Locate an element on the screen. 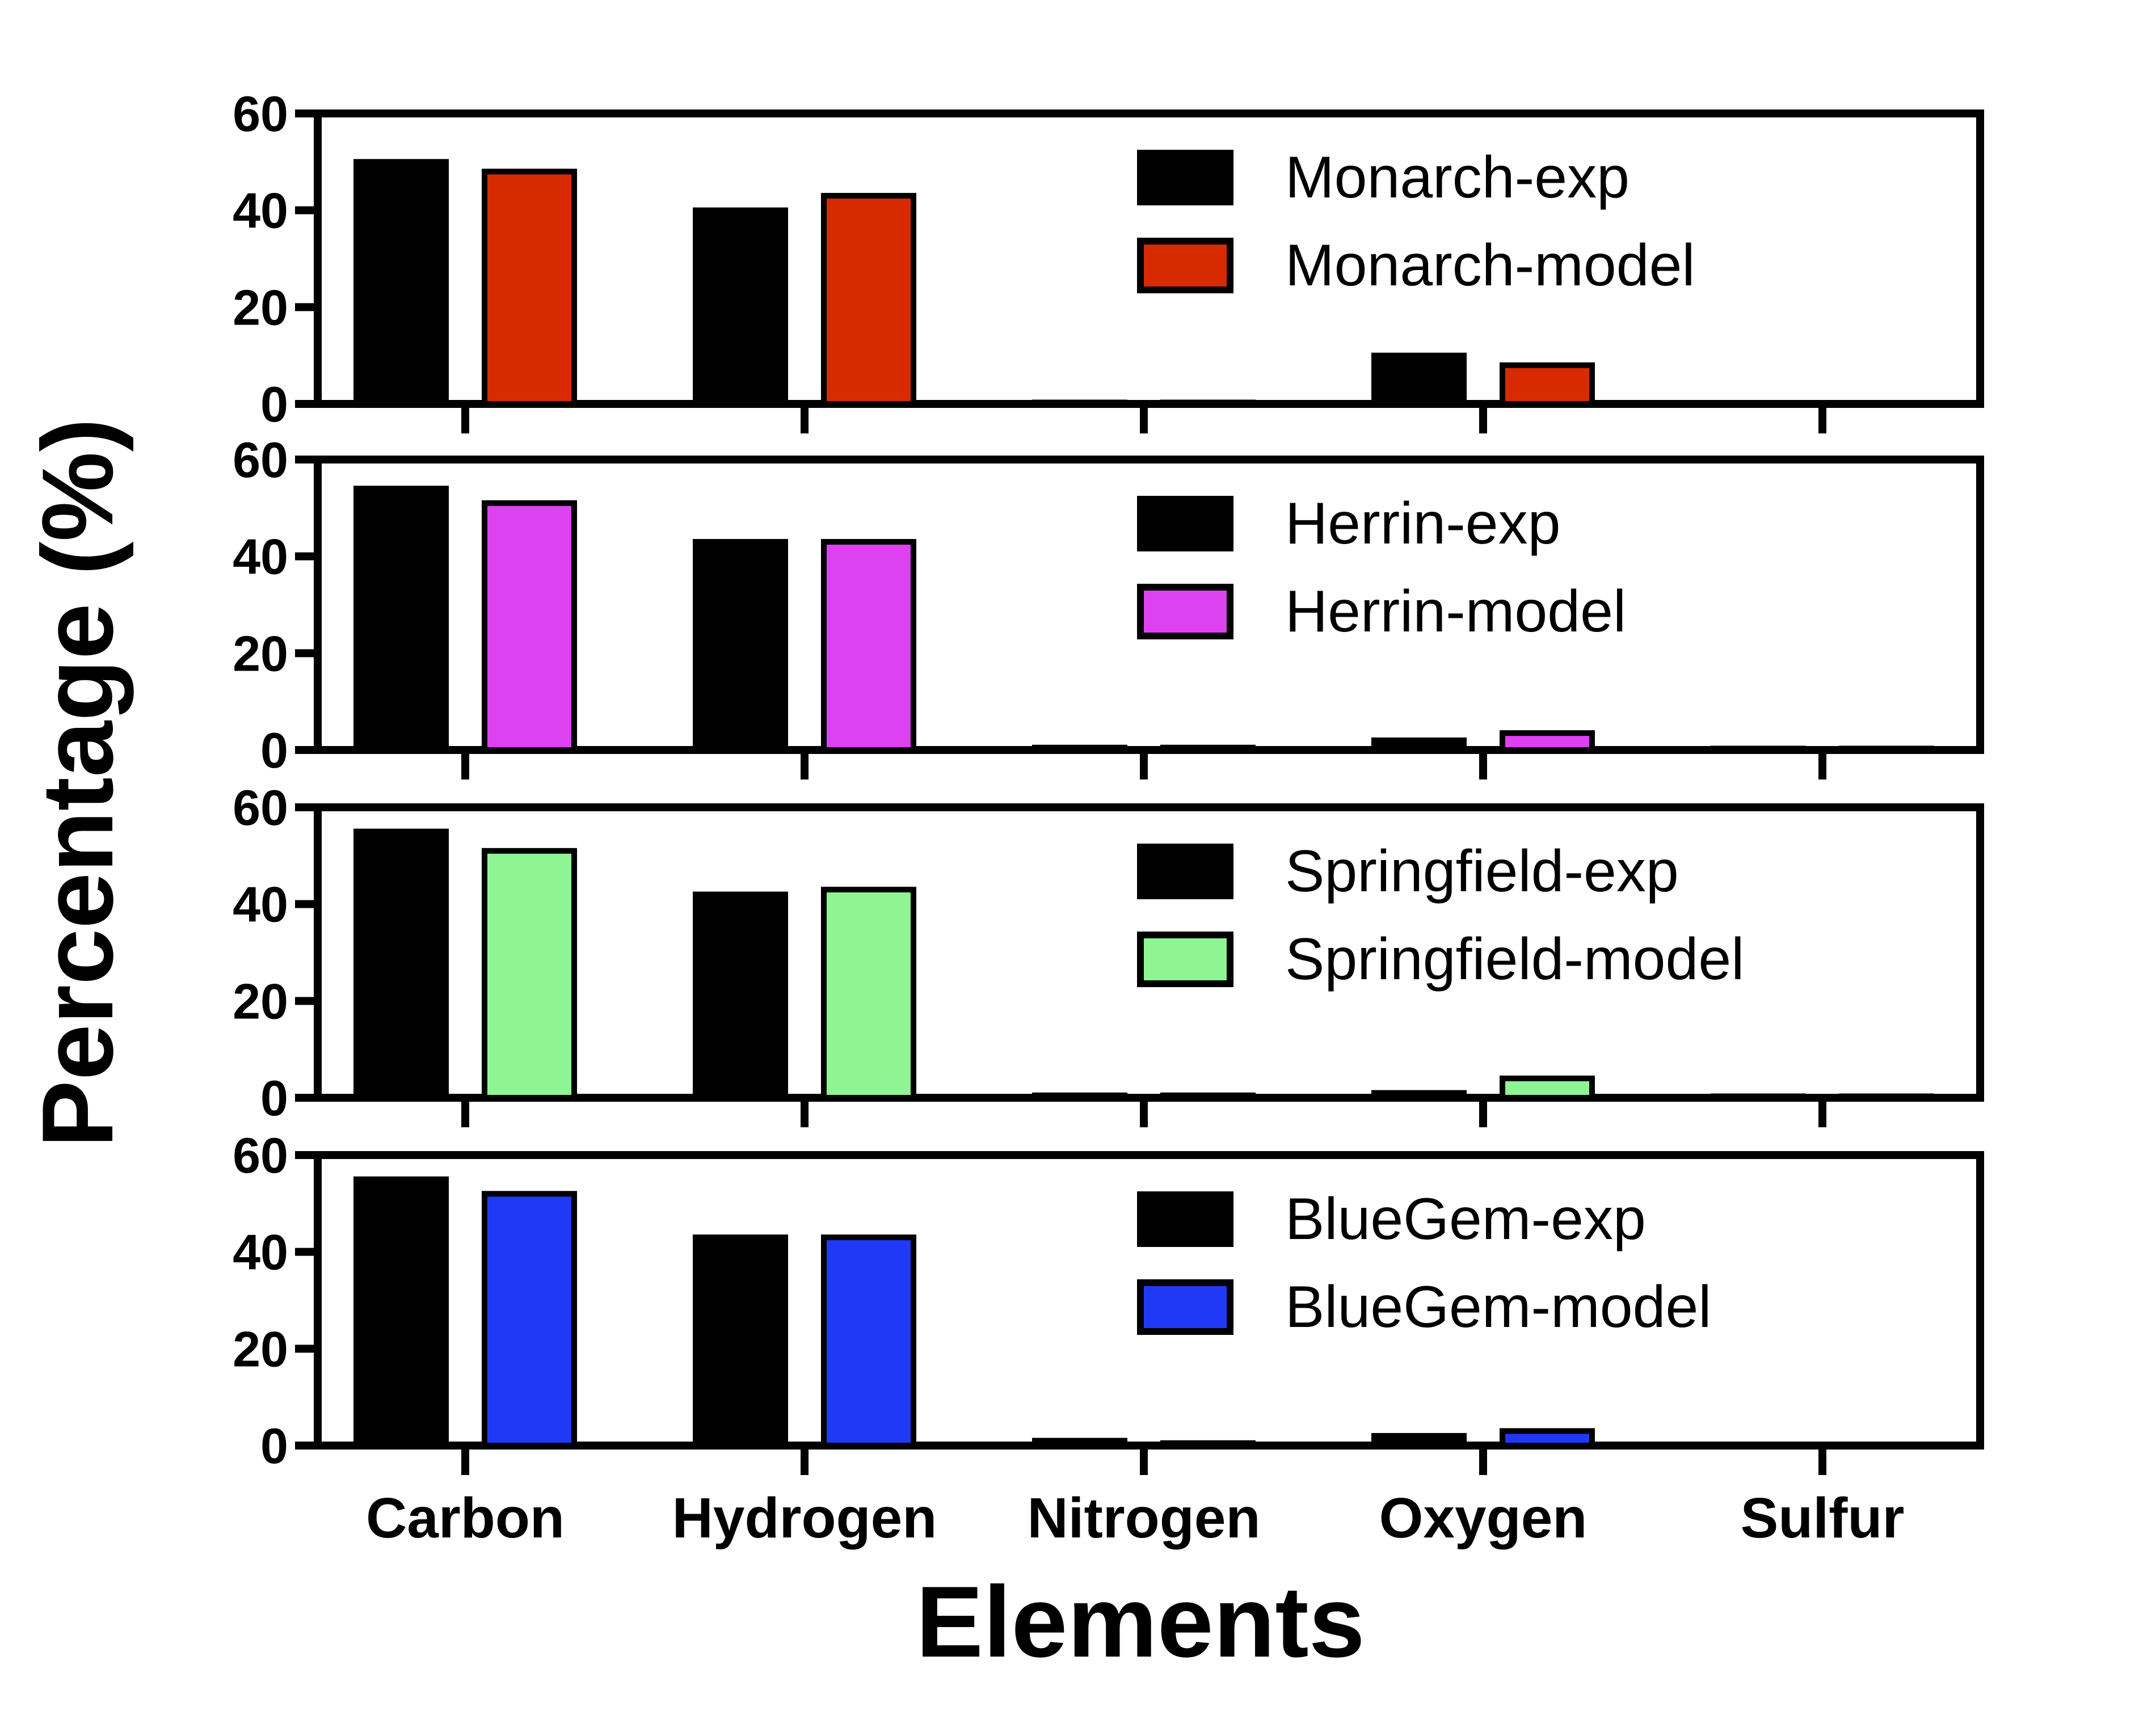  legend-label: BlueGem-exp is located at coordinates (1465, 1219).